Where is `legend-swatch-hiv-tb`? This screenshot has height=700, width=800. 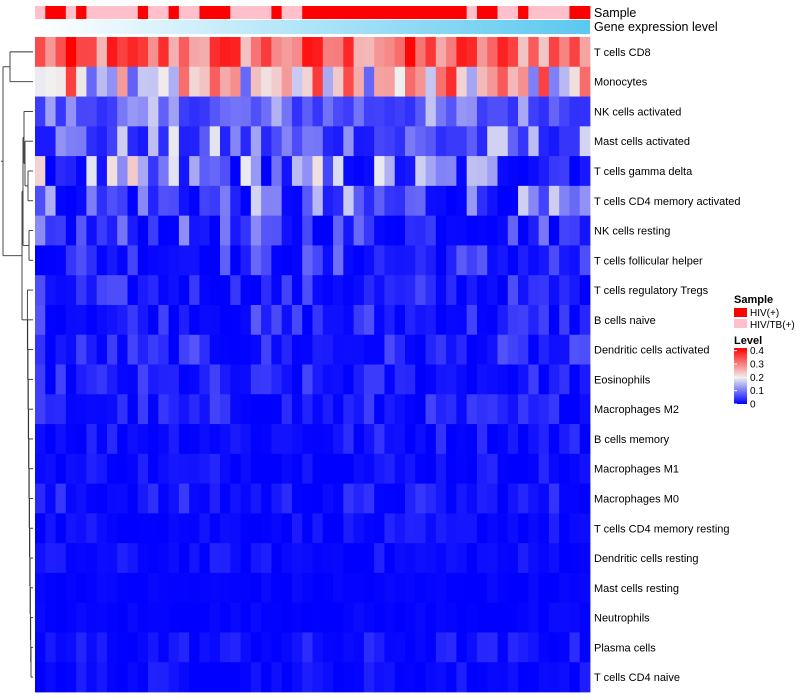 legend-swatch-hiv-tb is located at coordinates (740, 323).